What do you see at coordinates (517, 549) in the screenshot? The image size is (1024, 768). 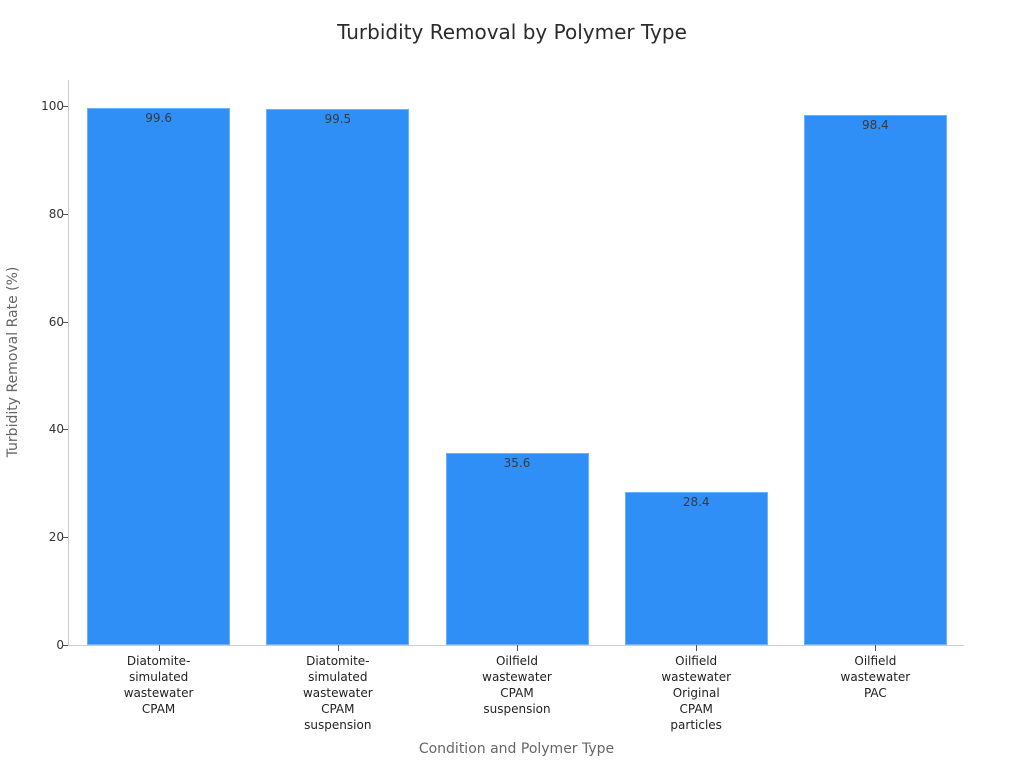 I see `bar: 35.6` at bounding box center [517, 549].